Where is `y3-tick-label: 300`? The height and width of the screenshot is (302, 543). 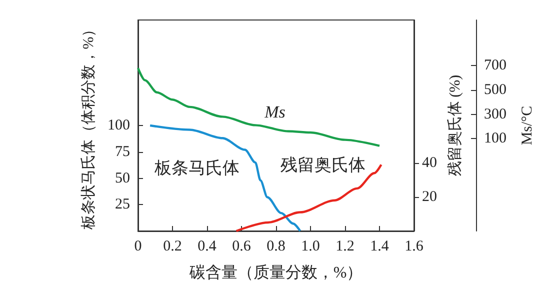 y3-tick-label: 300 is located at coordinates (495, 114).